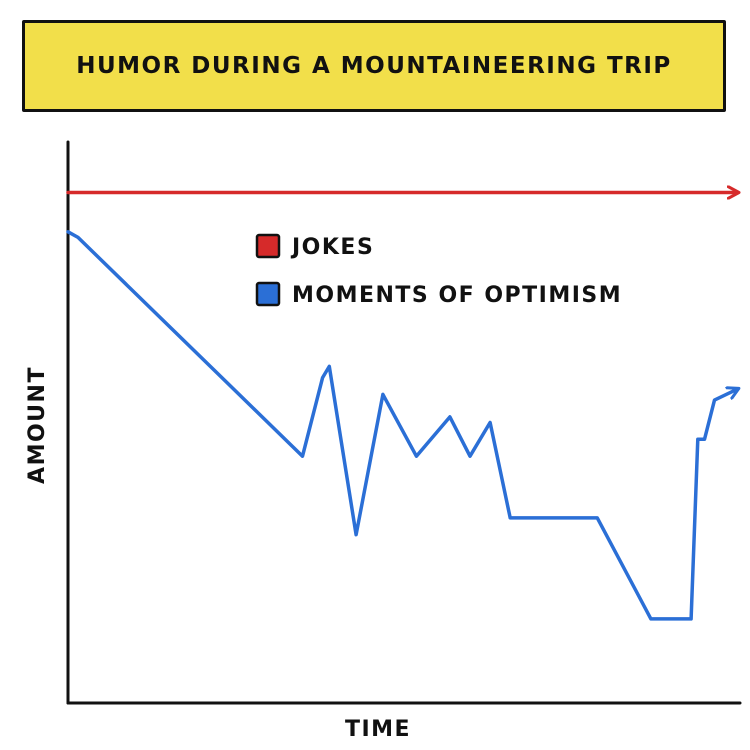  What do you see at coordinates (268, 246) in the screenshot?
I see `legend-swatch-jokes` at bounding box center [268, 246].